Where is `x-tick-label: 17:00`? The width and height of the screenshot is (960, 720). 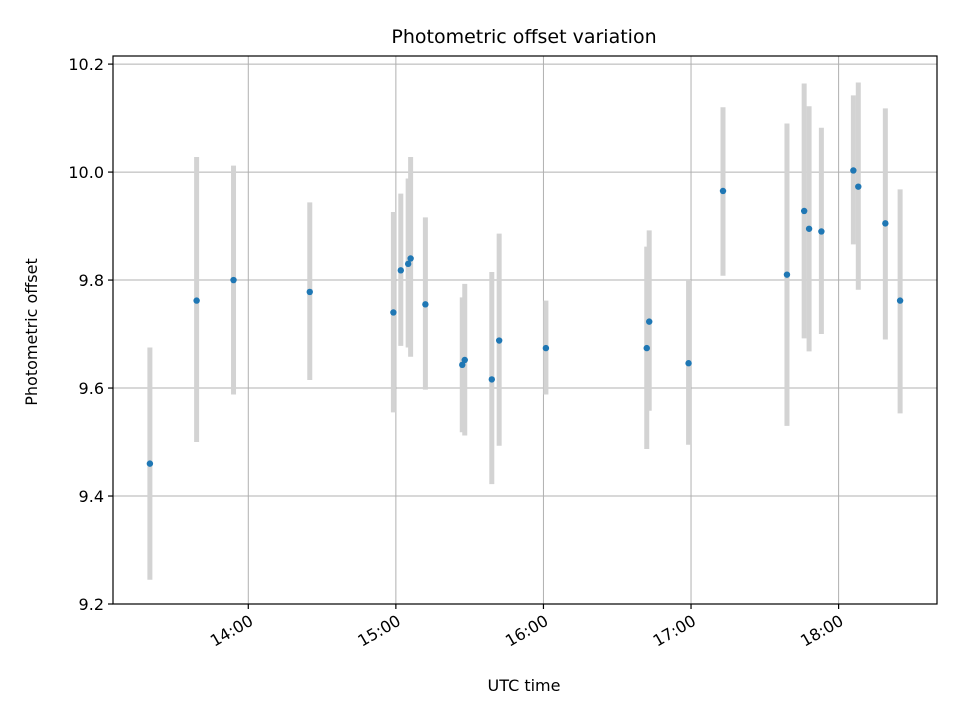
x-tick-label: 17:00 is located at coordinates (674, 631).